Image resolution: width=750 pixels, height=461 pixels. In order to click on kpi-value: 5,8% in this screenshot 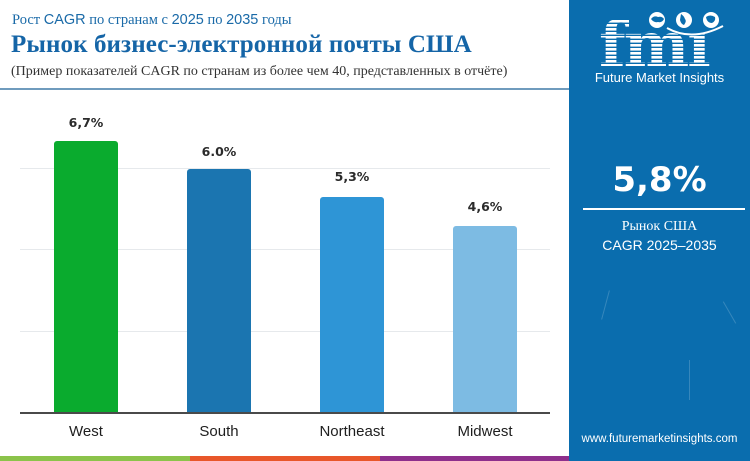, I will do `click(659, 180)`.